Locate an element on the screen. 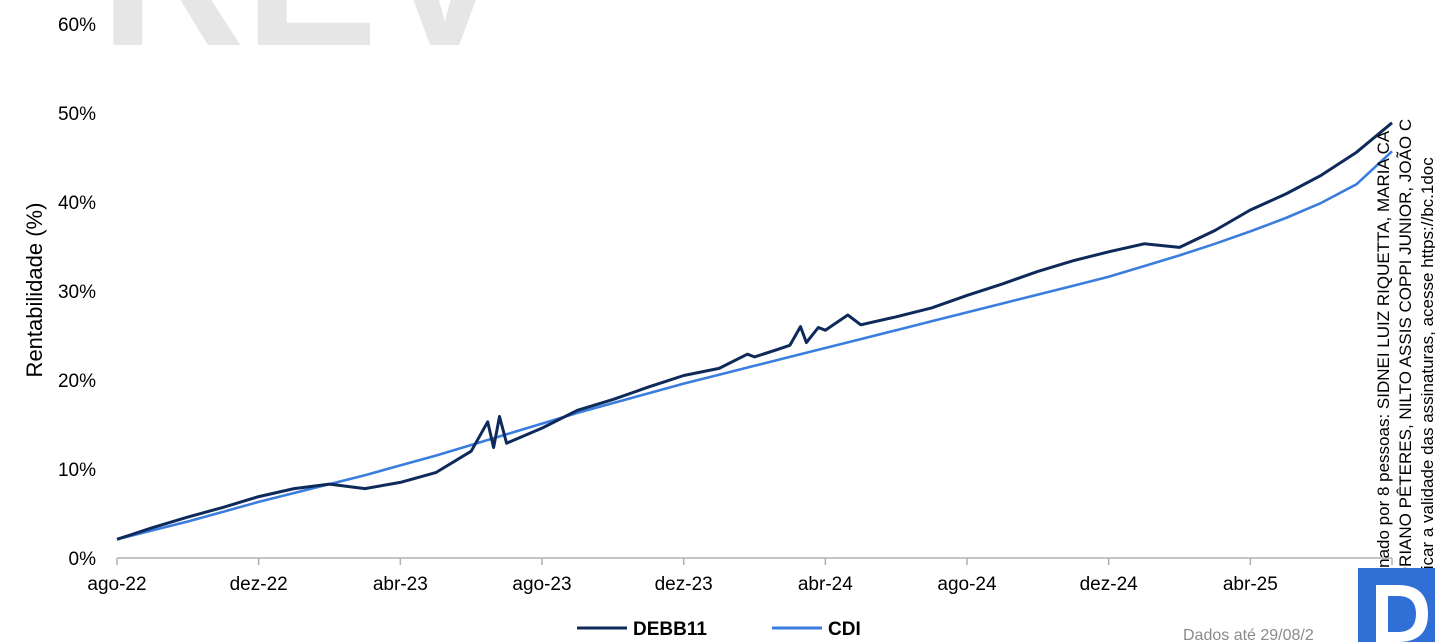 This screenshot has width=1435, height=642. x-tick-label: ago-22 is located at coordinates (116, 584).